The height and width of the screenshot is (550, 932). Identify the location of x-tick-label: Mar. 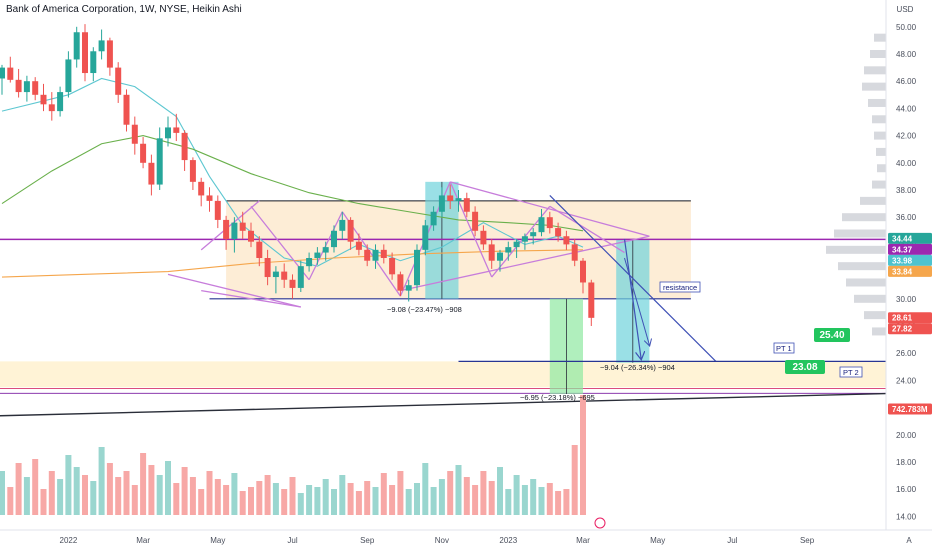
(583, 540).